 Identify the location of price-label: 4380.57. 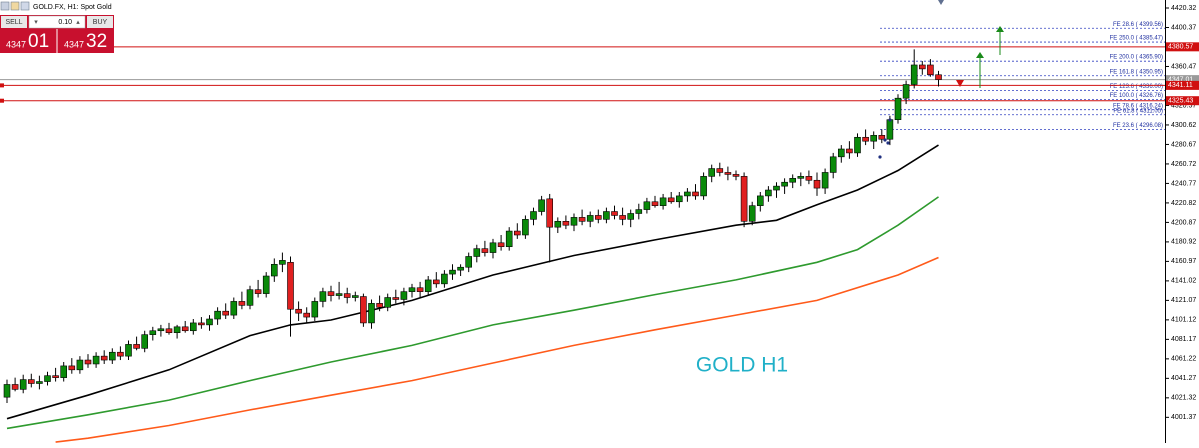
(1180, 47).